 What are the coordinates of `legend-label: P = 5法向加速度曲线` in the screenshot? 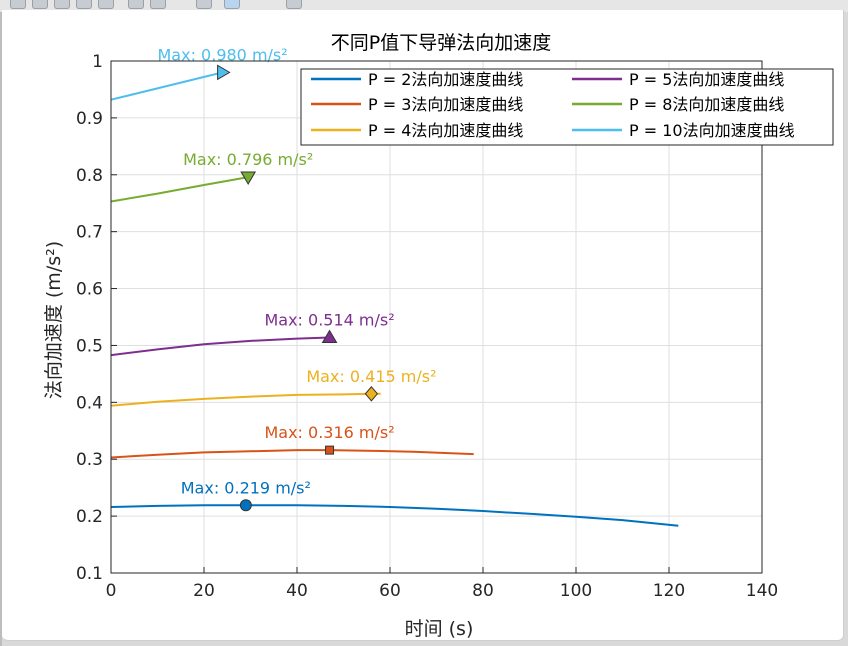 It's located at (706, 79).